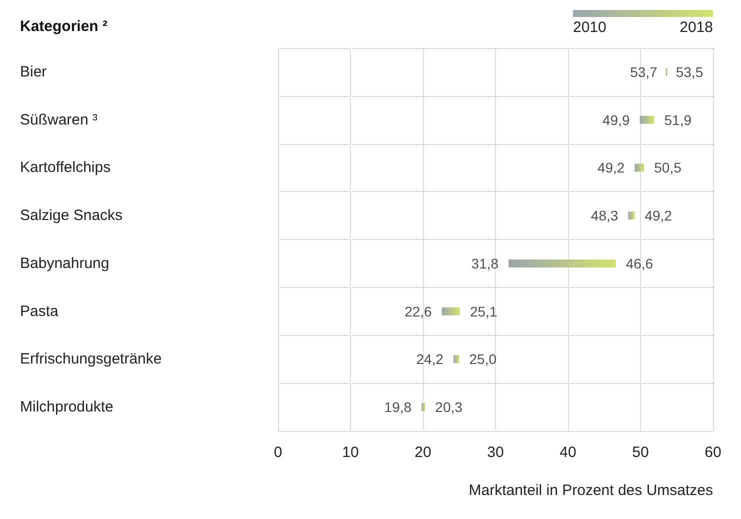  Describe the element at coordinates (640, 452) in the screenshot. I see `x-tick-label: 50` at that location.